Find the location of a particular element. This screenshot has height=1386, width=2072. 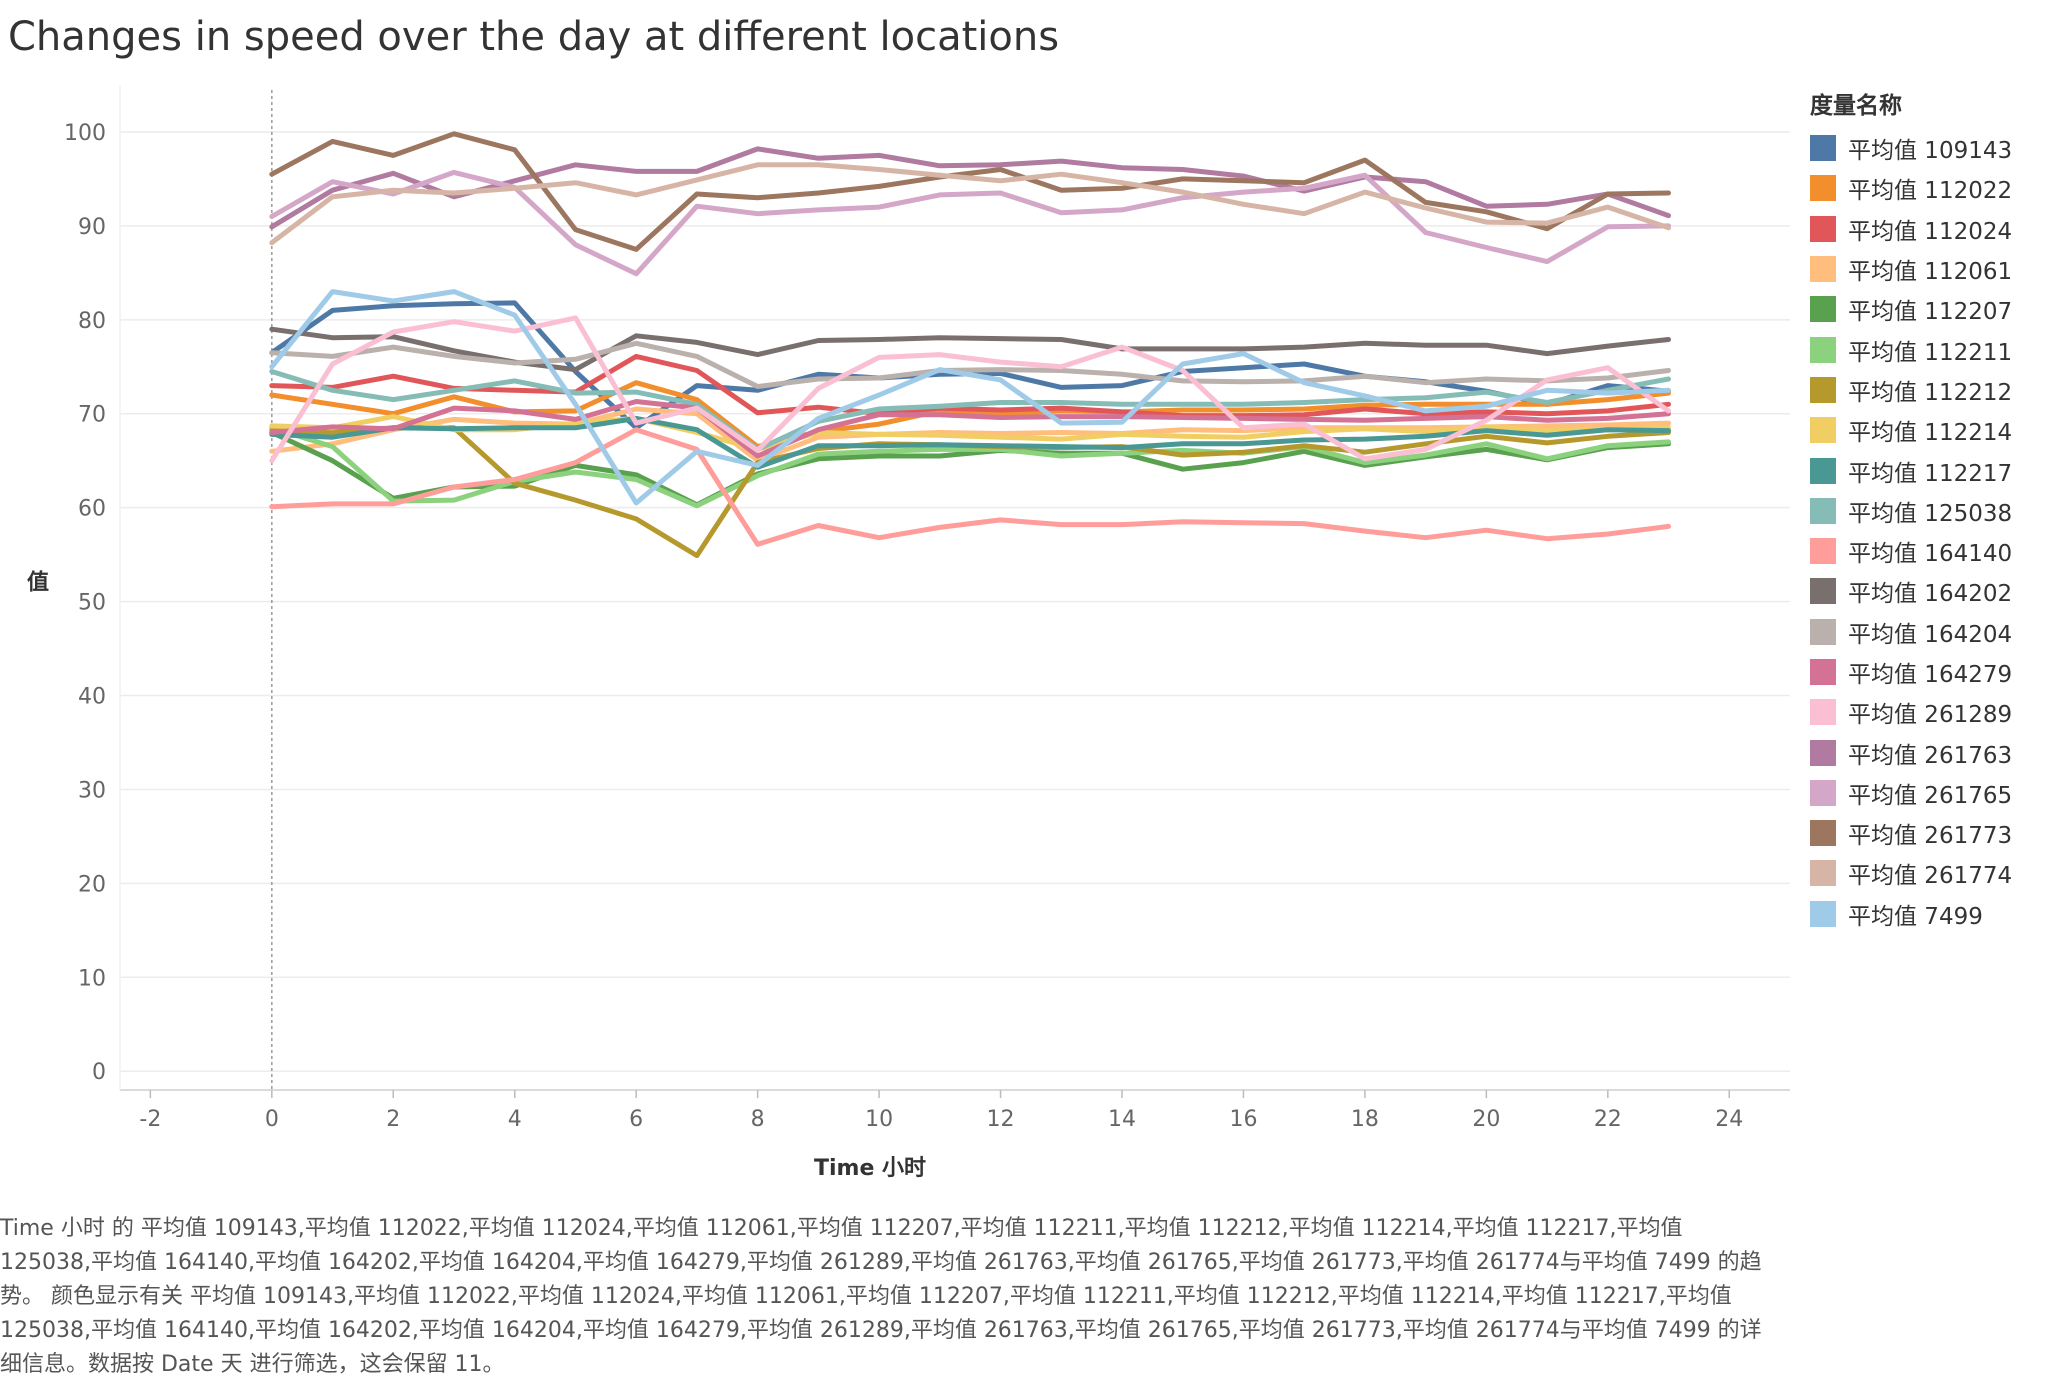

x-tick-label: 14 is located at coordinates (1122, 1119).